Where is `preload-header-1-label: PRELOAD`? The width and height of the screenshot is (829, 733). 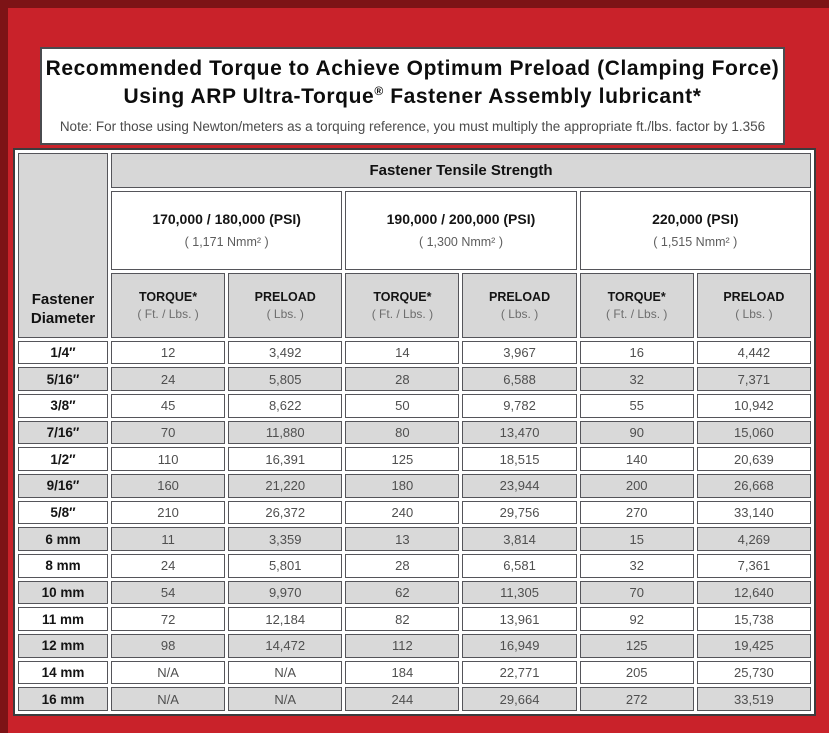
preload-header-1-label: PRELOAD is located at coordinates (285, 296).